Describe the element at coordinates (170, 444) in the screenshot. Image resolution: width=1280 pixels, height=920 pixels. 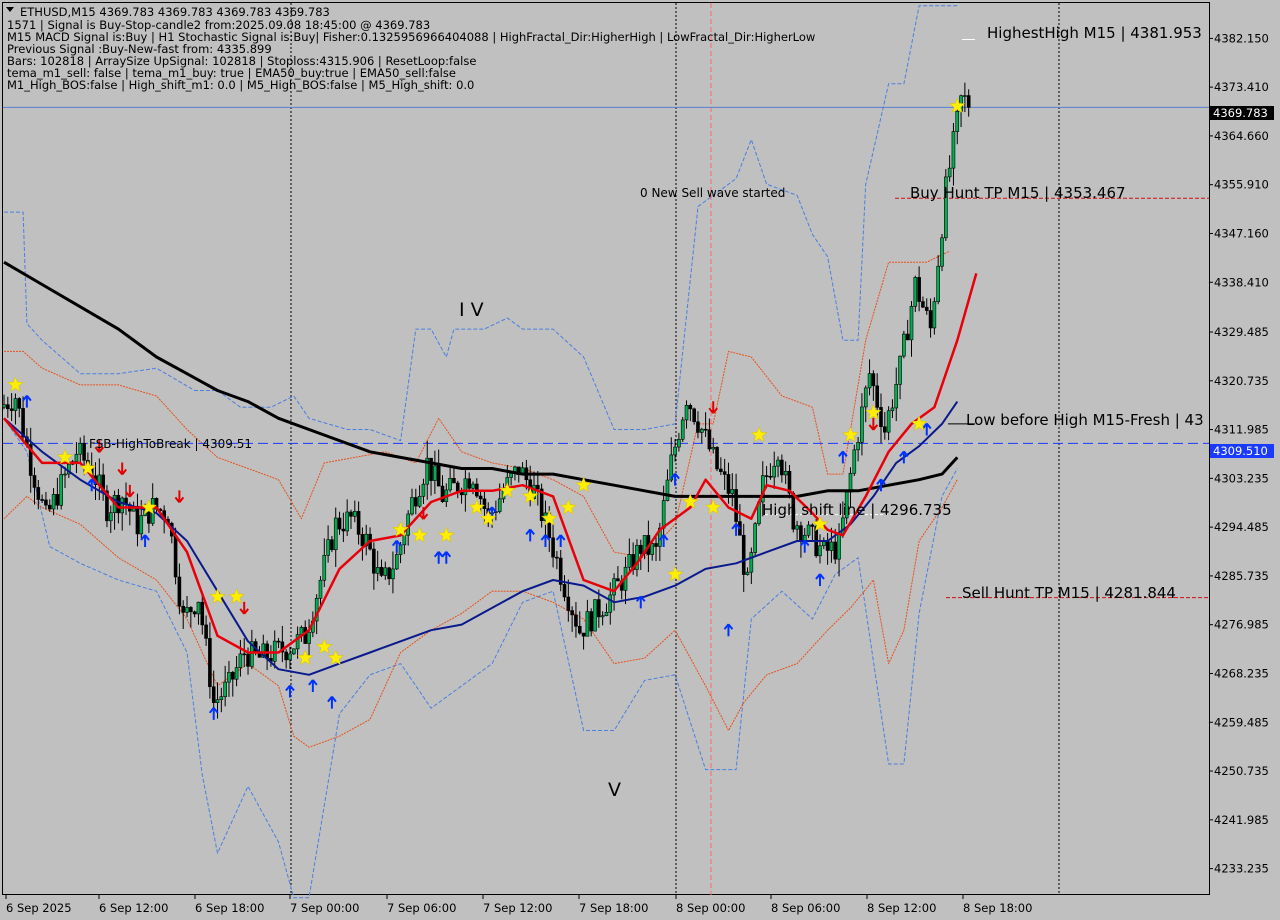
I see `fsb-label: FSB-HighToBreak | 4309.51` at that location.